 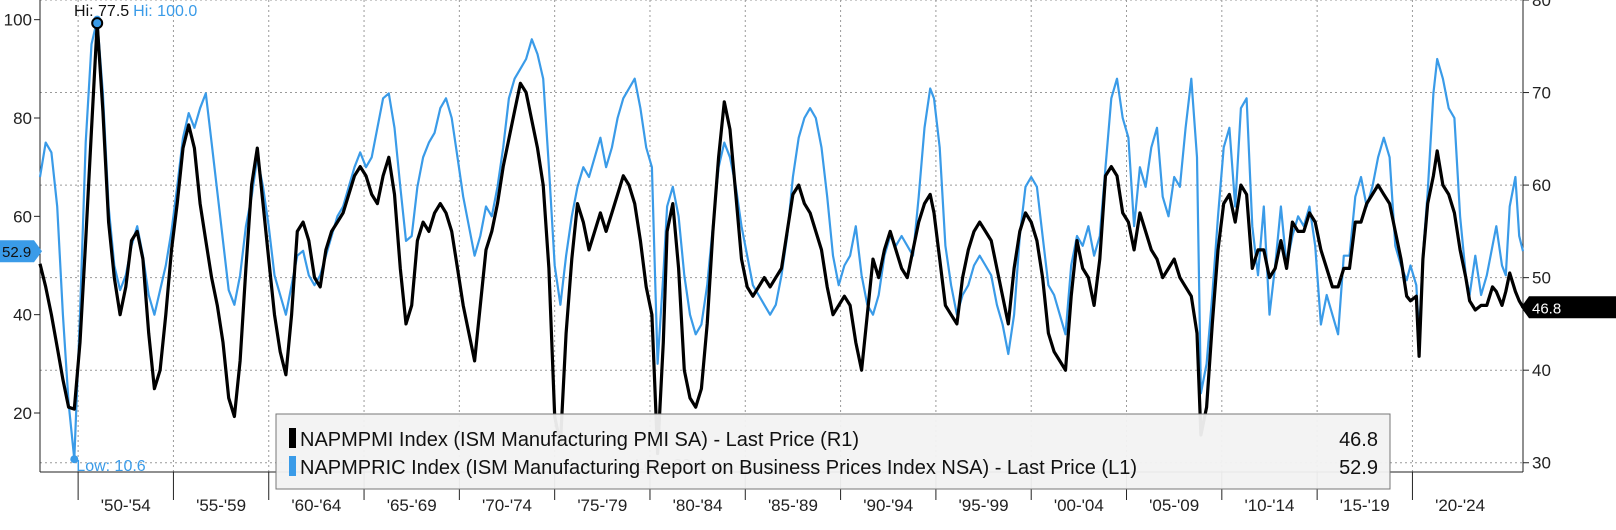 What do you see at coordinates (1541, 93) in the screenshot?
I see `right-tick-label: 70` at bounding box center [1541, 93].